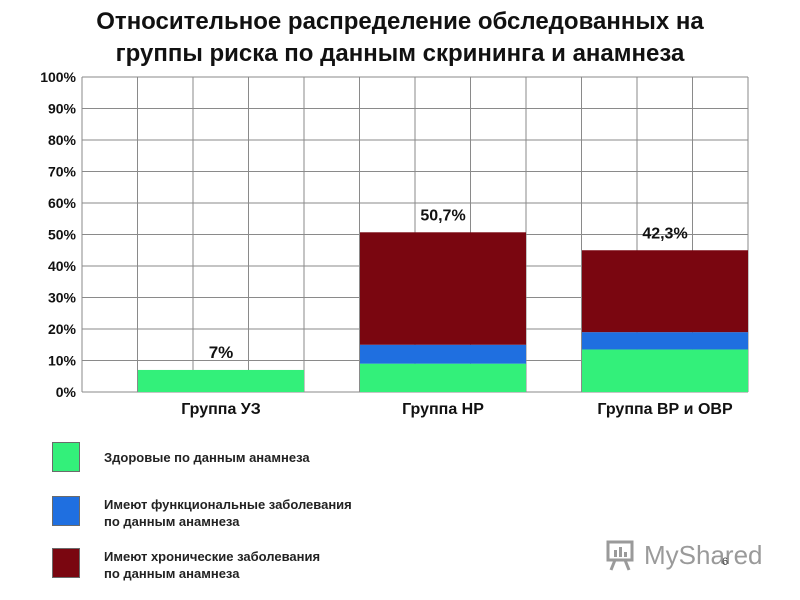  What do you see at coordinates (58, 77) in the screenshot?
I see `y-tick-label: 100%` at bounding box center [58, 77].